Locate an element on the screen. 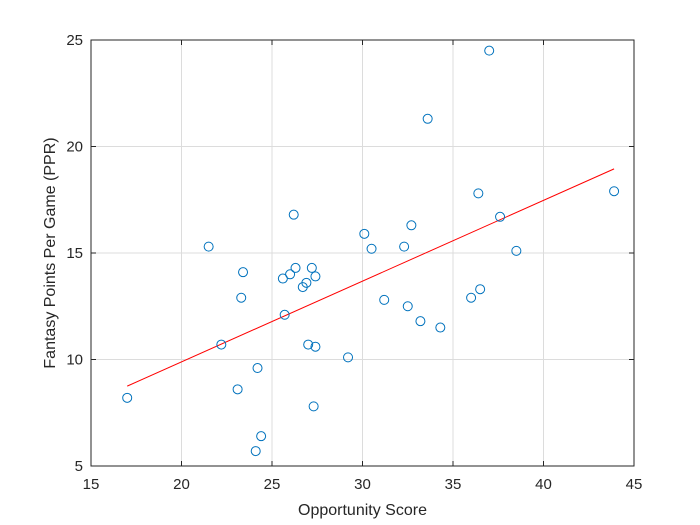  y-tick-label: 5 is located at coordinates (79, 466).